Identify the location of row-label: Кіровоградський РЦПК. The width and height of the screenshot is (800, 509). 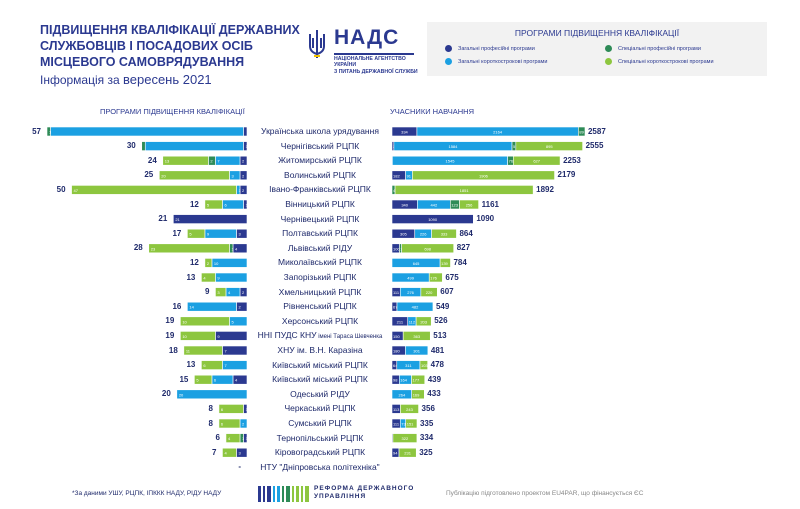
(320, 452).